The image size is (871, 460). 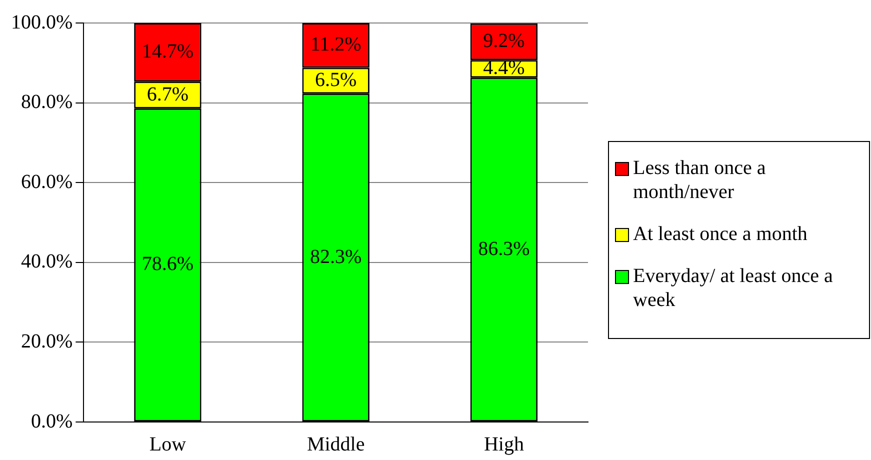 What do you see at coordinates (41, 22) in the screenshot?
I see `y-tick-label: 100.0%` at bounding box center [41, 22].